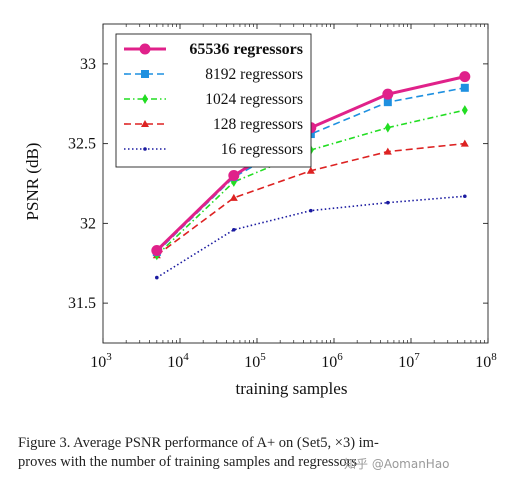 The height and width of the screenshot is (482, 513). Describe the element at coordinates (88, 223) in the screenshot. I see `y-tick-label: 32` at that location.